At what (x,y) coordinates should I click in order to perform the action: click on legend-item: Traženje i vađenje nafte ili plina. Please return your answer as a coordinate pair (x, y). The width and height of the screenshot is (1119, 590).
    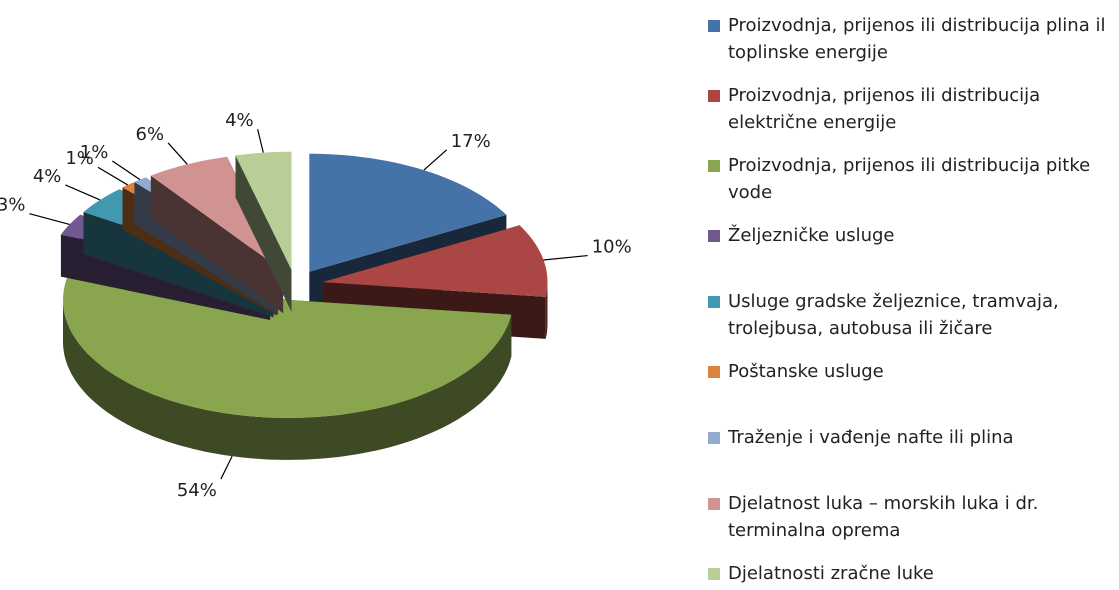
    Looking at the image, I should click on (913, 437).